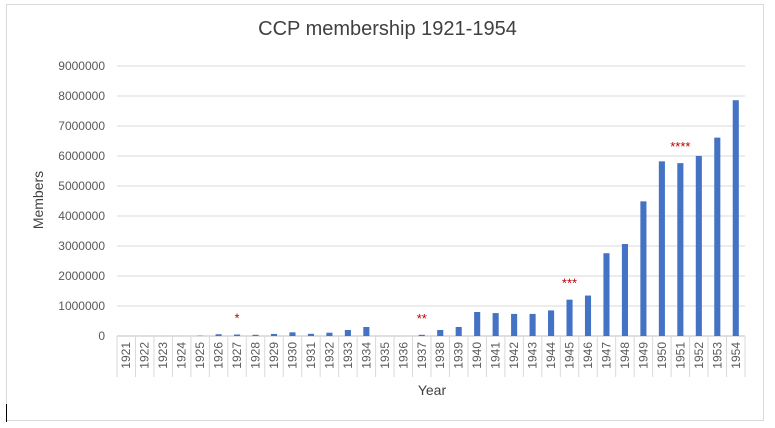 This screenshot has height=428, width=775. Describe the element at coordinates (606, 355) in the screenshot. I see `x-tick-label: 1947` at that location.